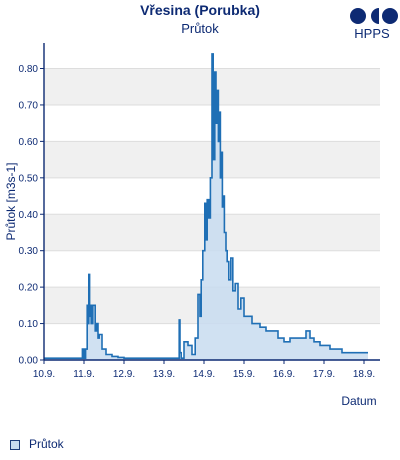 This screenshot has width=400, height=460. I want to click on x-tick-label: 14.9., so click(204, 374).